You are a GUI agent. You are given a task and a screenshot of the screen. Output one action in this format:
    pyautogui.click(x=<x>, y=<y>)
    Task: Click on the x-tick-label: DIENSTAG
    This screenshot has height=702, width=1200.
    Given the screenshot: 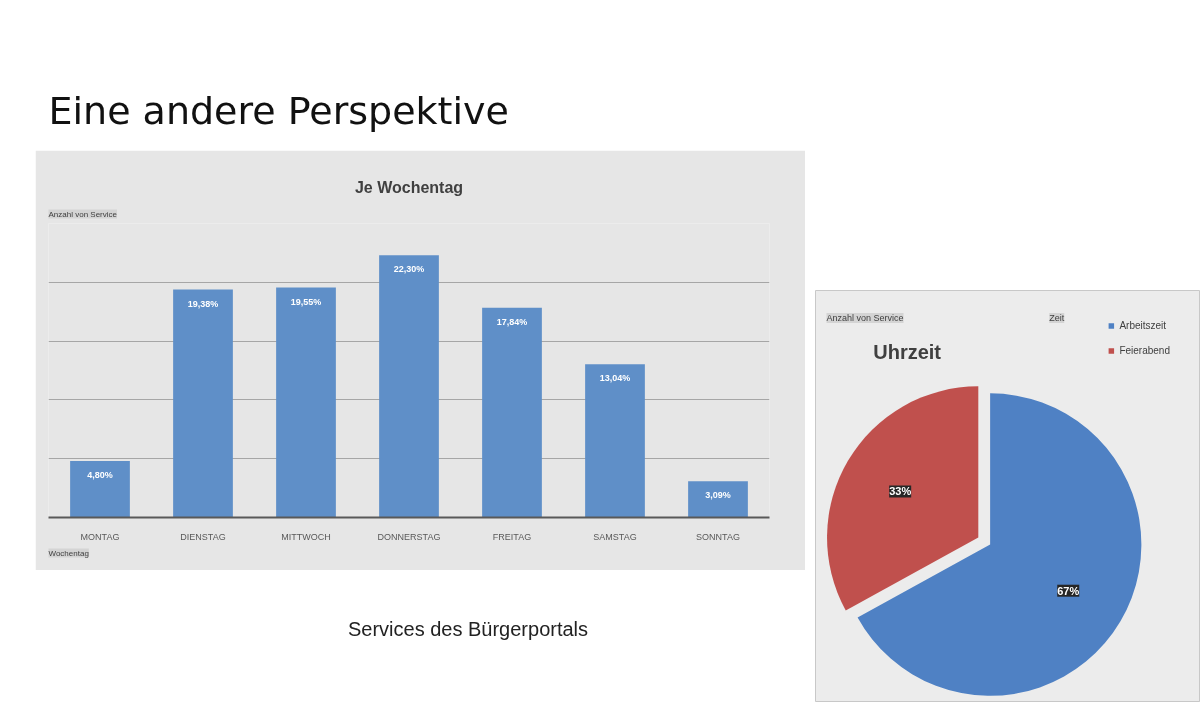 What is the action you would take?
    pyautogui.click(x=203, y=536)
    